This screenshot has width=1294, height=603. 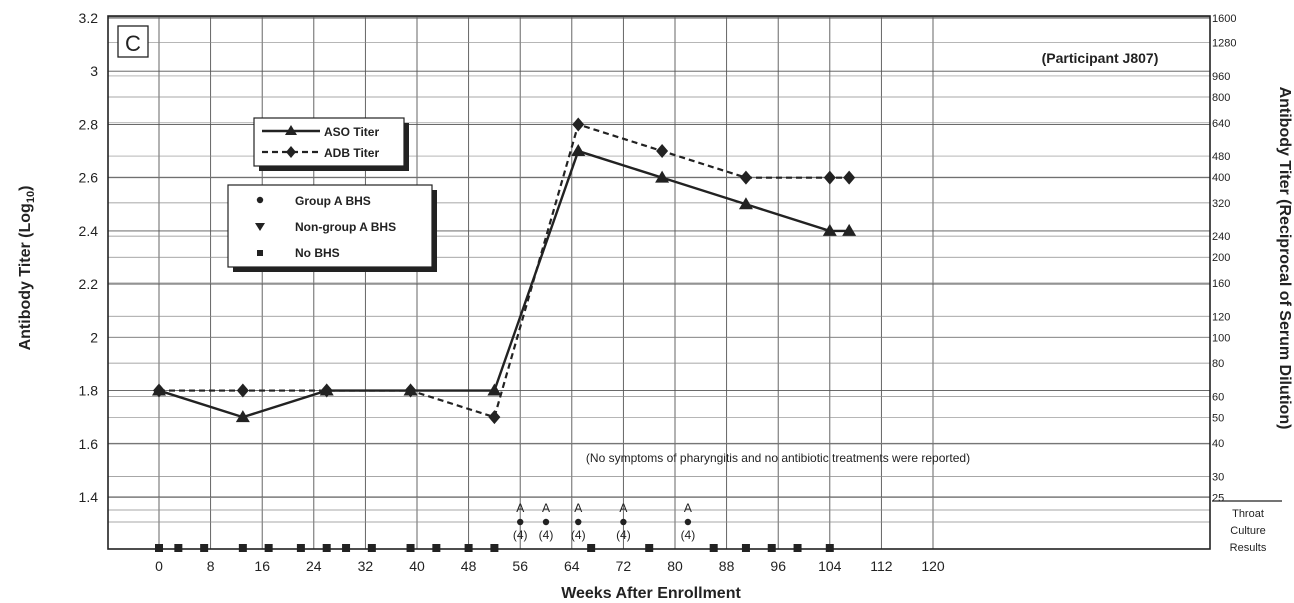 What do you see at coordinates (94, 337) in the screenshot?
I see `y-tick-label: 2` at bounding box center [94, 337].